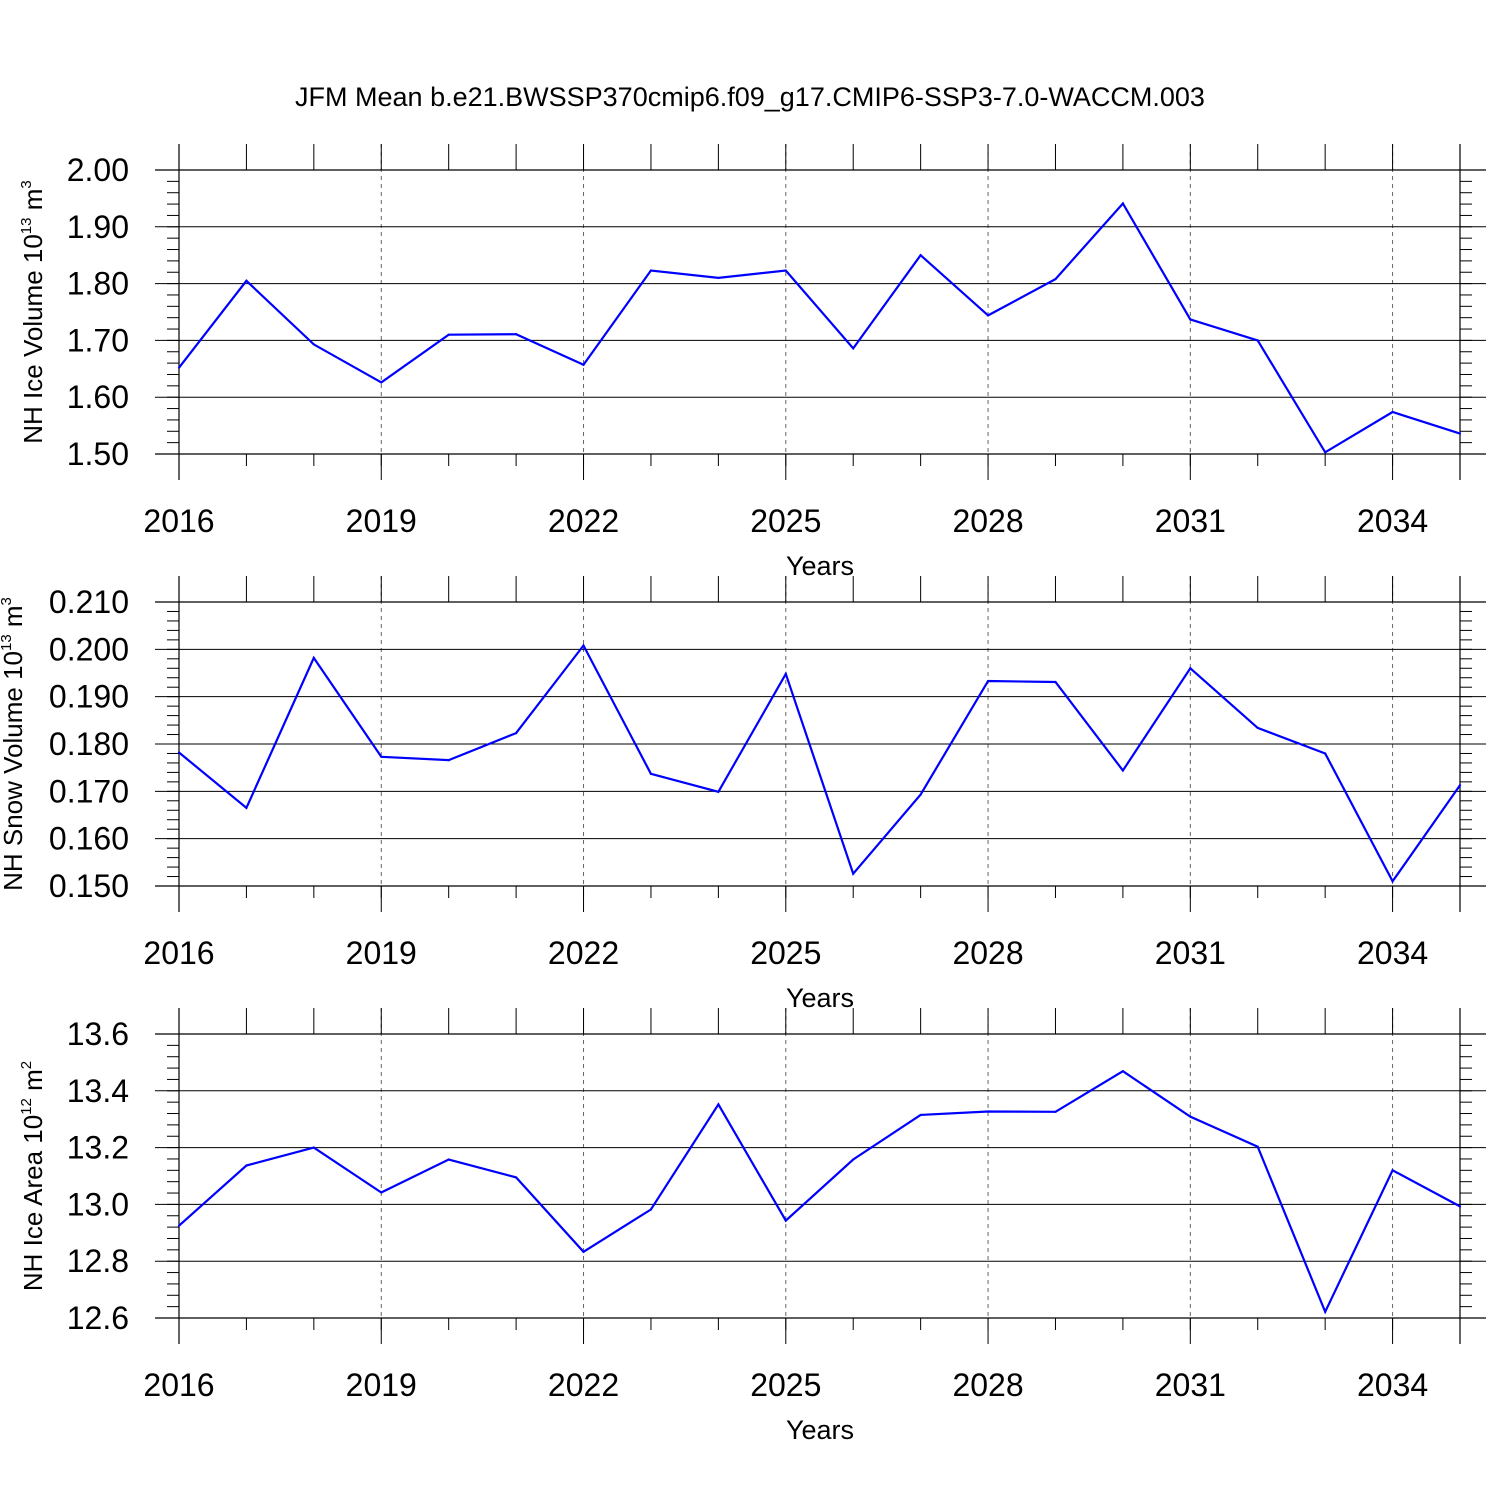 The width and height of the screenshot is (1500, 1500). What do you see at coordinates (89, 839) in the screenshot?
I see `y-tick-label: 0.160` at bounding box center [89, 839].